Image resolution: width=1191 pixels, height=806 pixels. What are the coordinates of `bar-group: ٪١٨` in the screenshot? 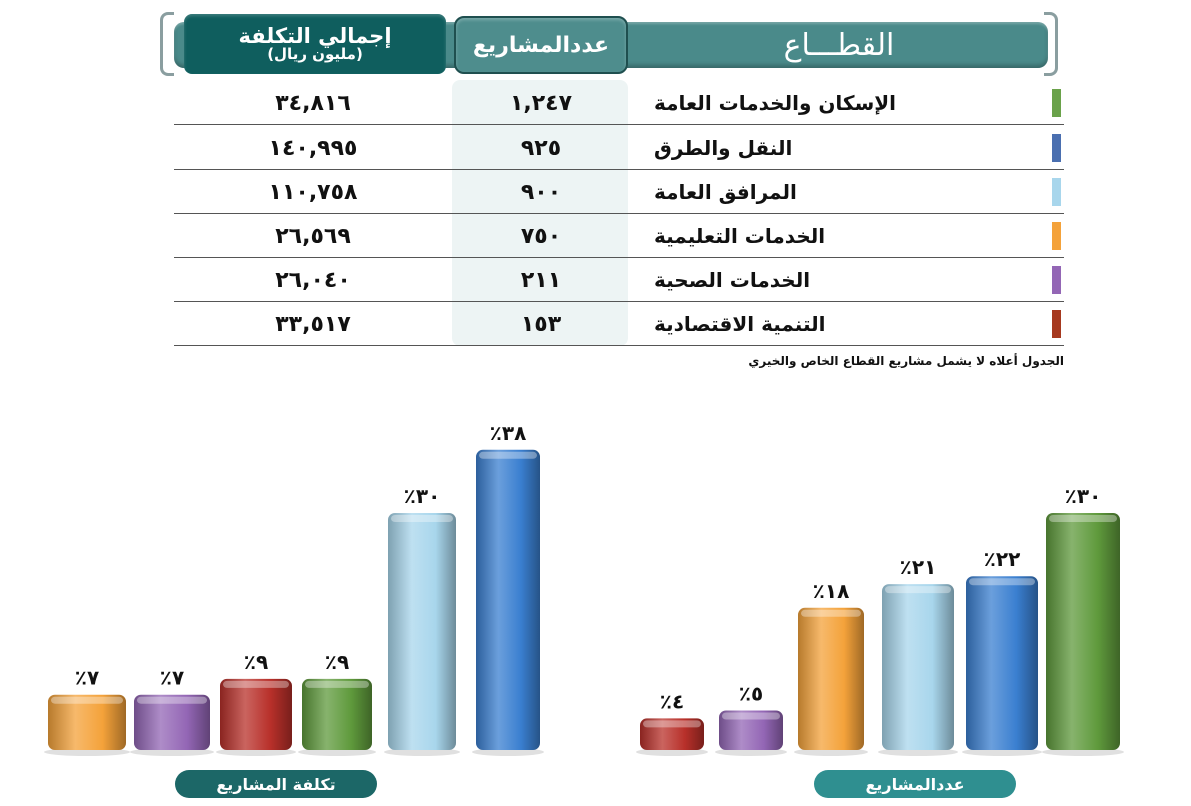 It's located at (831, 667).